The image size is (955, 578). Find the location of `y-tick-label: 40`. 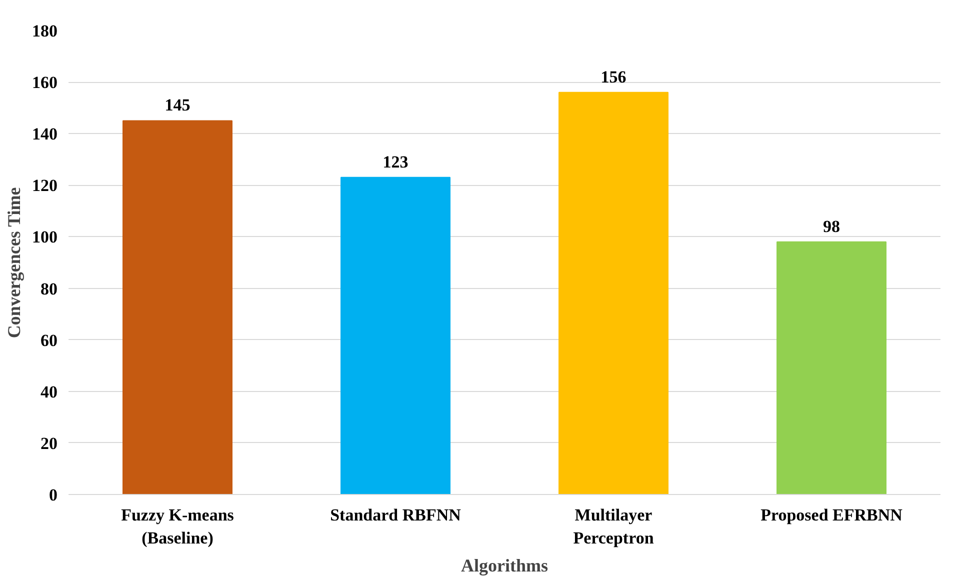

y-tick-label: 40 is located at coordinates (49, 392).